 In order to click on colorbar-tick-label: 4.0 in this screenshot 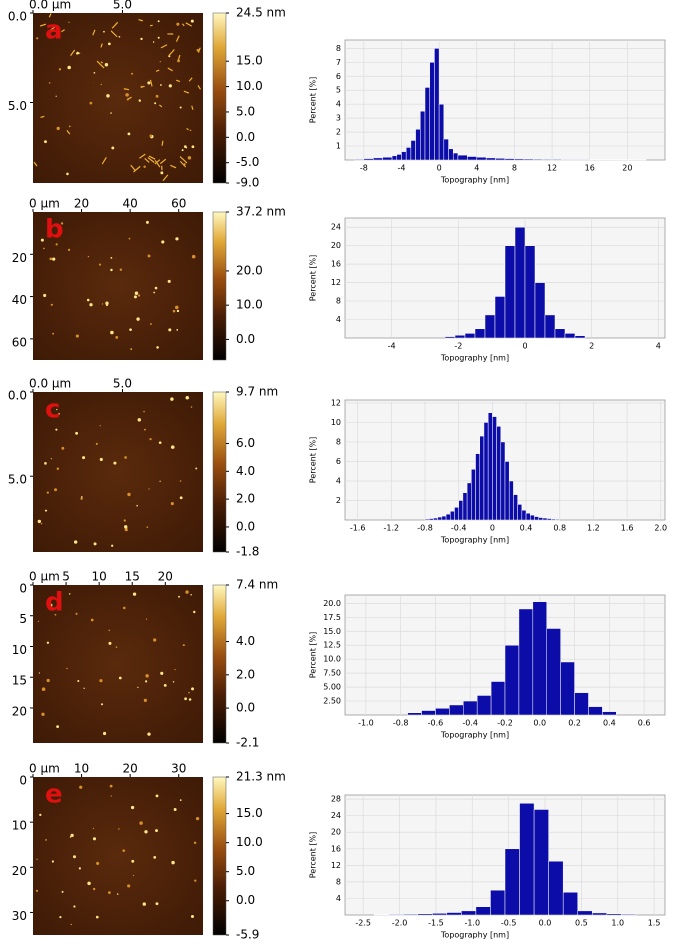, I will do `click(245, 471)`.